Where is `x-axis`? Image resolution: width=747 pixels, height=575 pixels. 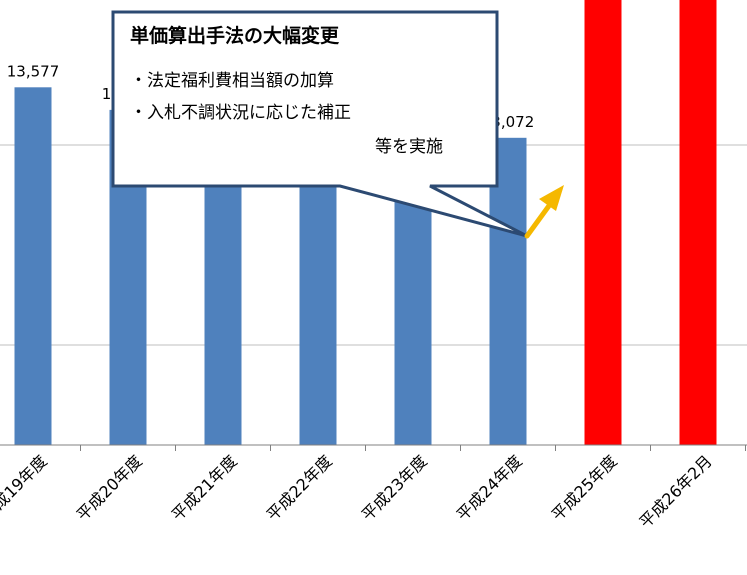 x-axis is located at coordinates (373, 447).